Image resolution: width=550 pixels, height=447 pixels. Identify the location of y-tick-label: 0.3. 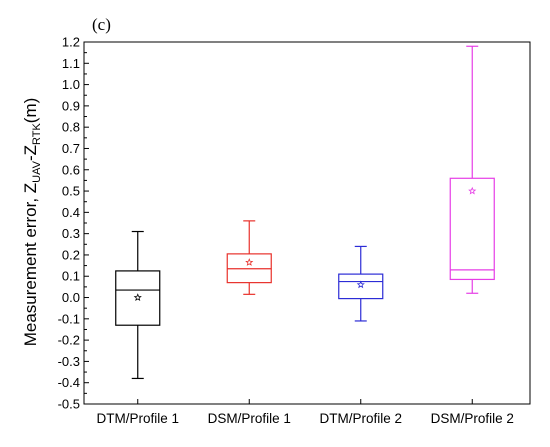
(71, 233).